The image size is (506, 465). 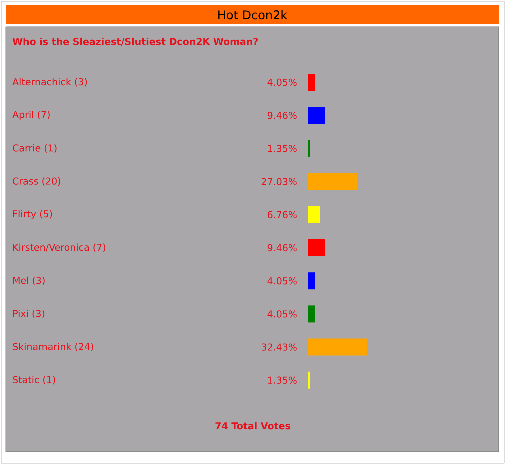 I want to click on chart-title: Hot Dcon2k, so click(x=253, y=15).